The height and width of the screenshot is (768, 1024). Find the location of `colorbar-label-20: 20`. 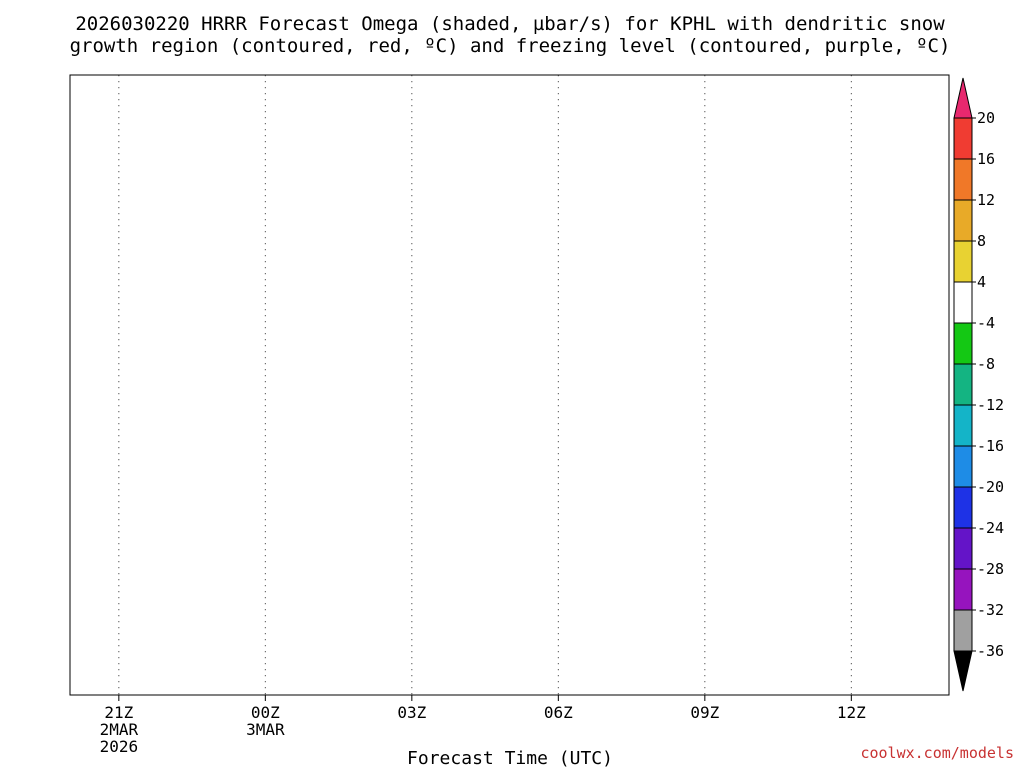

colorbar-label-20: 20 is located at coordinates (986, 118).